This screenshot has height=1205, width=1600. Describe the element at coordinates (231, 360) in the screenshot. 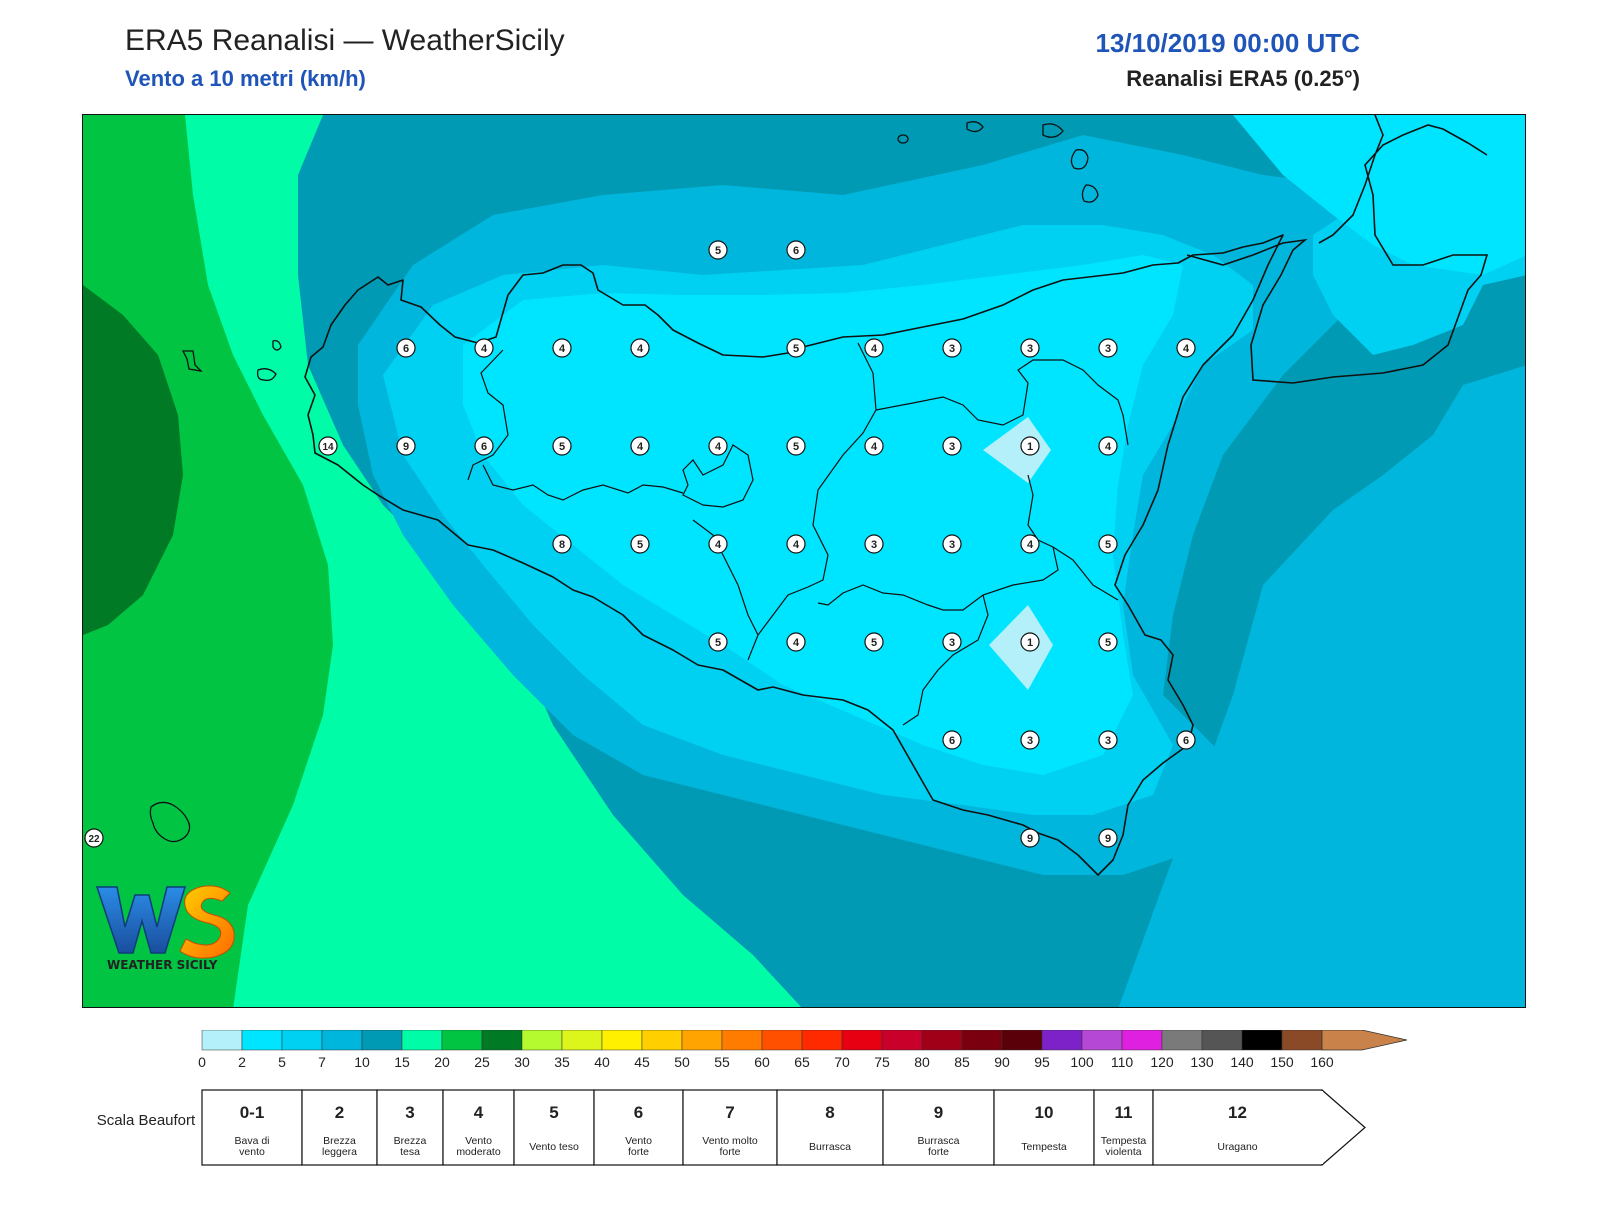

I see `egadi-islands` at that location.